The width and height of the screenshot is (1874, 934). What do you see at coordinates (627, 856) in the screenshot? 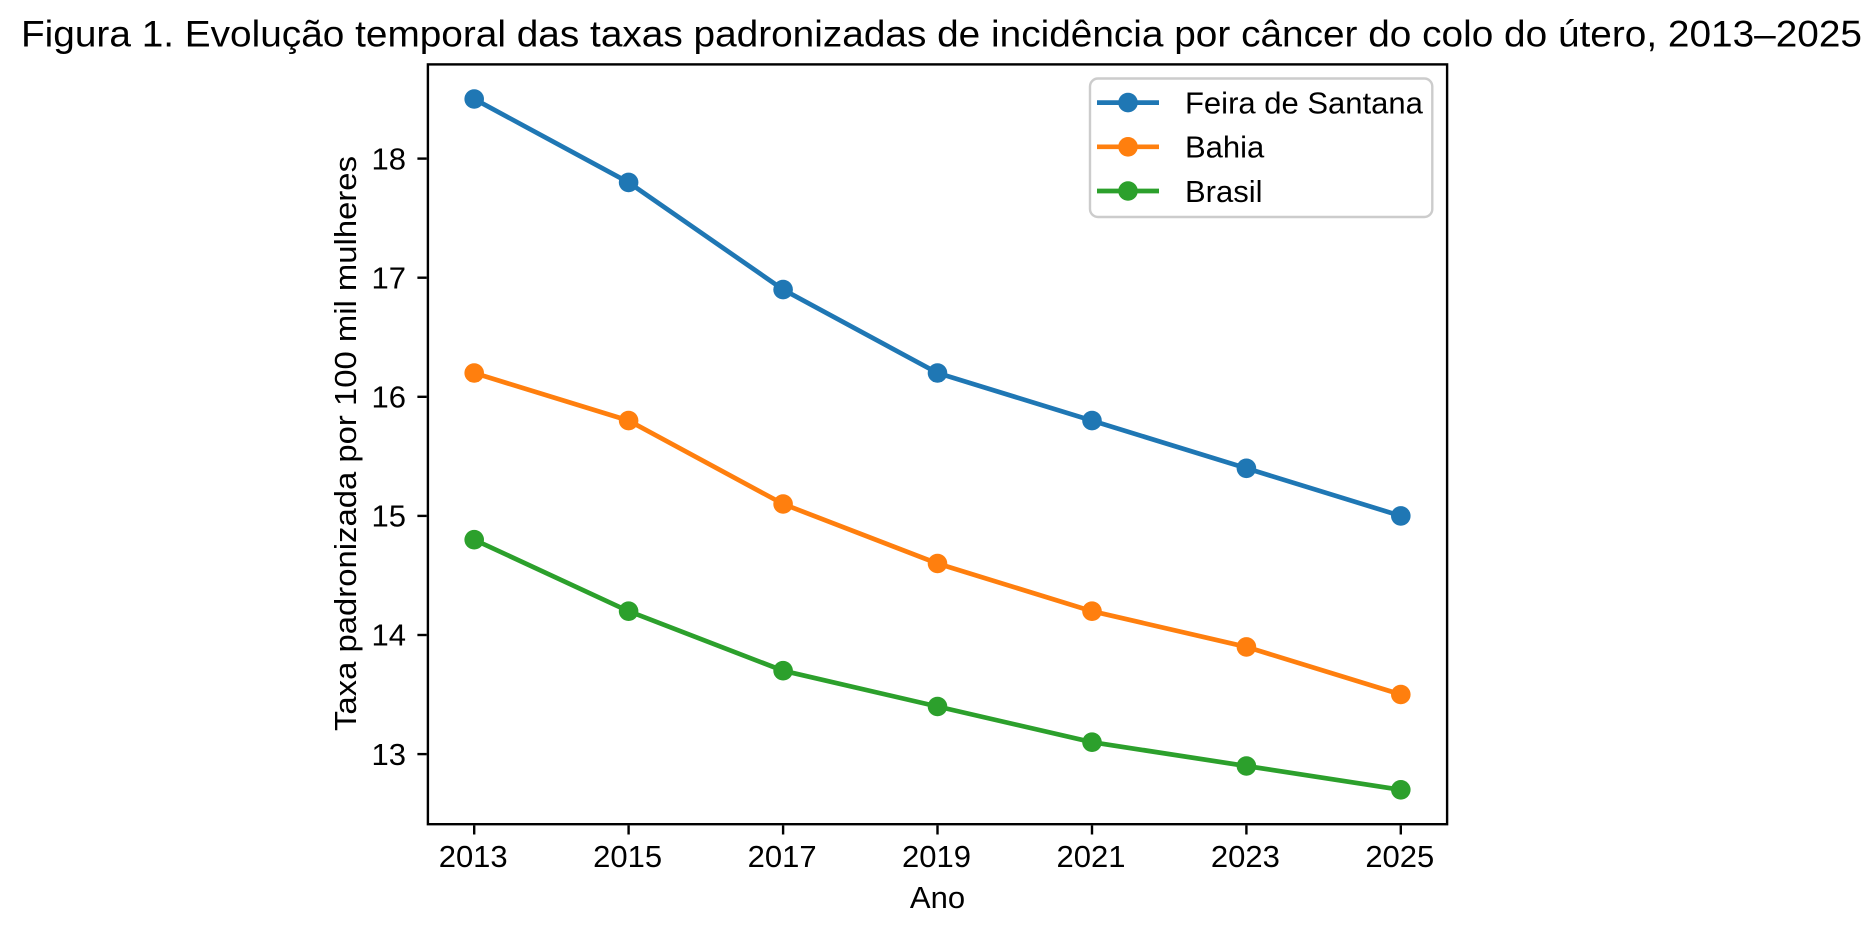
I see `svg-text: 2015` at bounding box center [627, 856].